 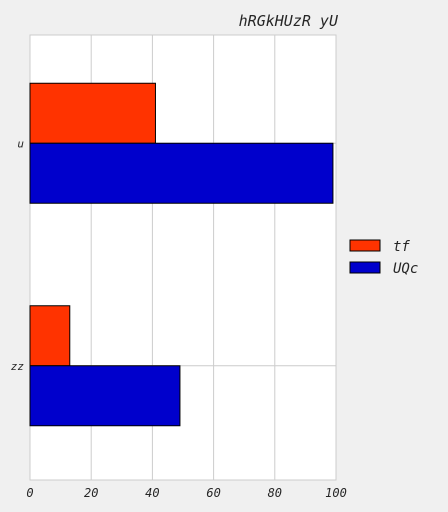 What do you see at coordinates (50, 336) in the screenshot?
I see `bar-tf-zz` at bounding box center [50, 336].